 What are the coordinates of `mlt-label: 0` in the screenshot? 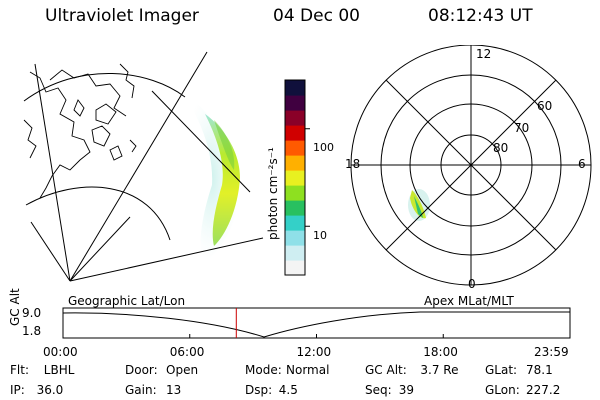 It's located at (472, 284).